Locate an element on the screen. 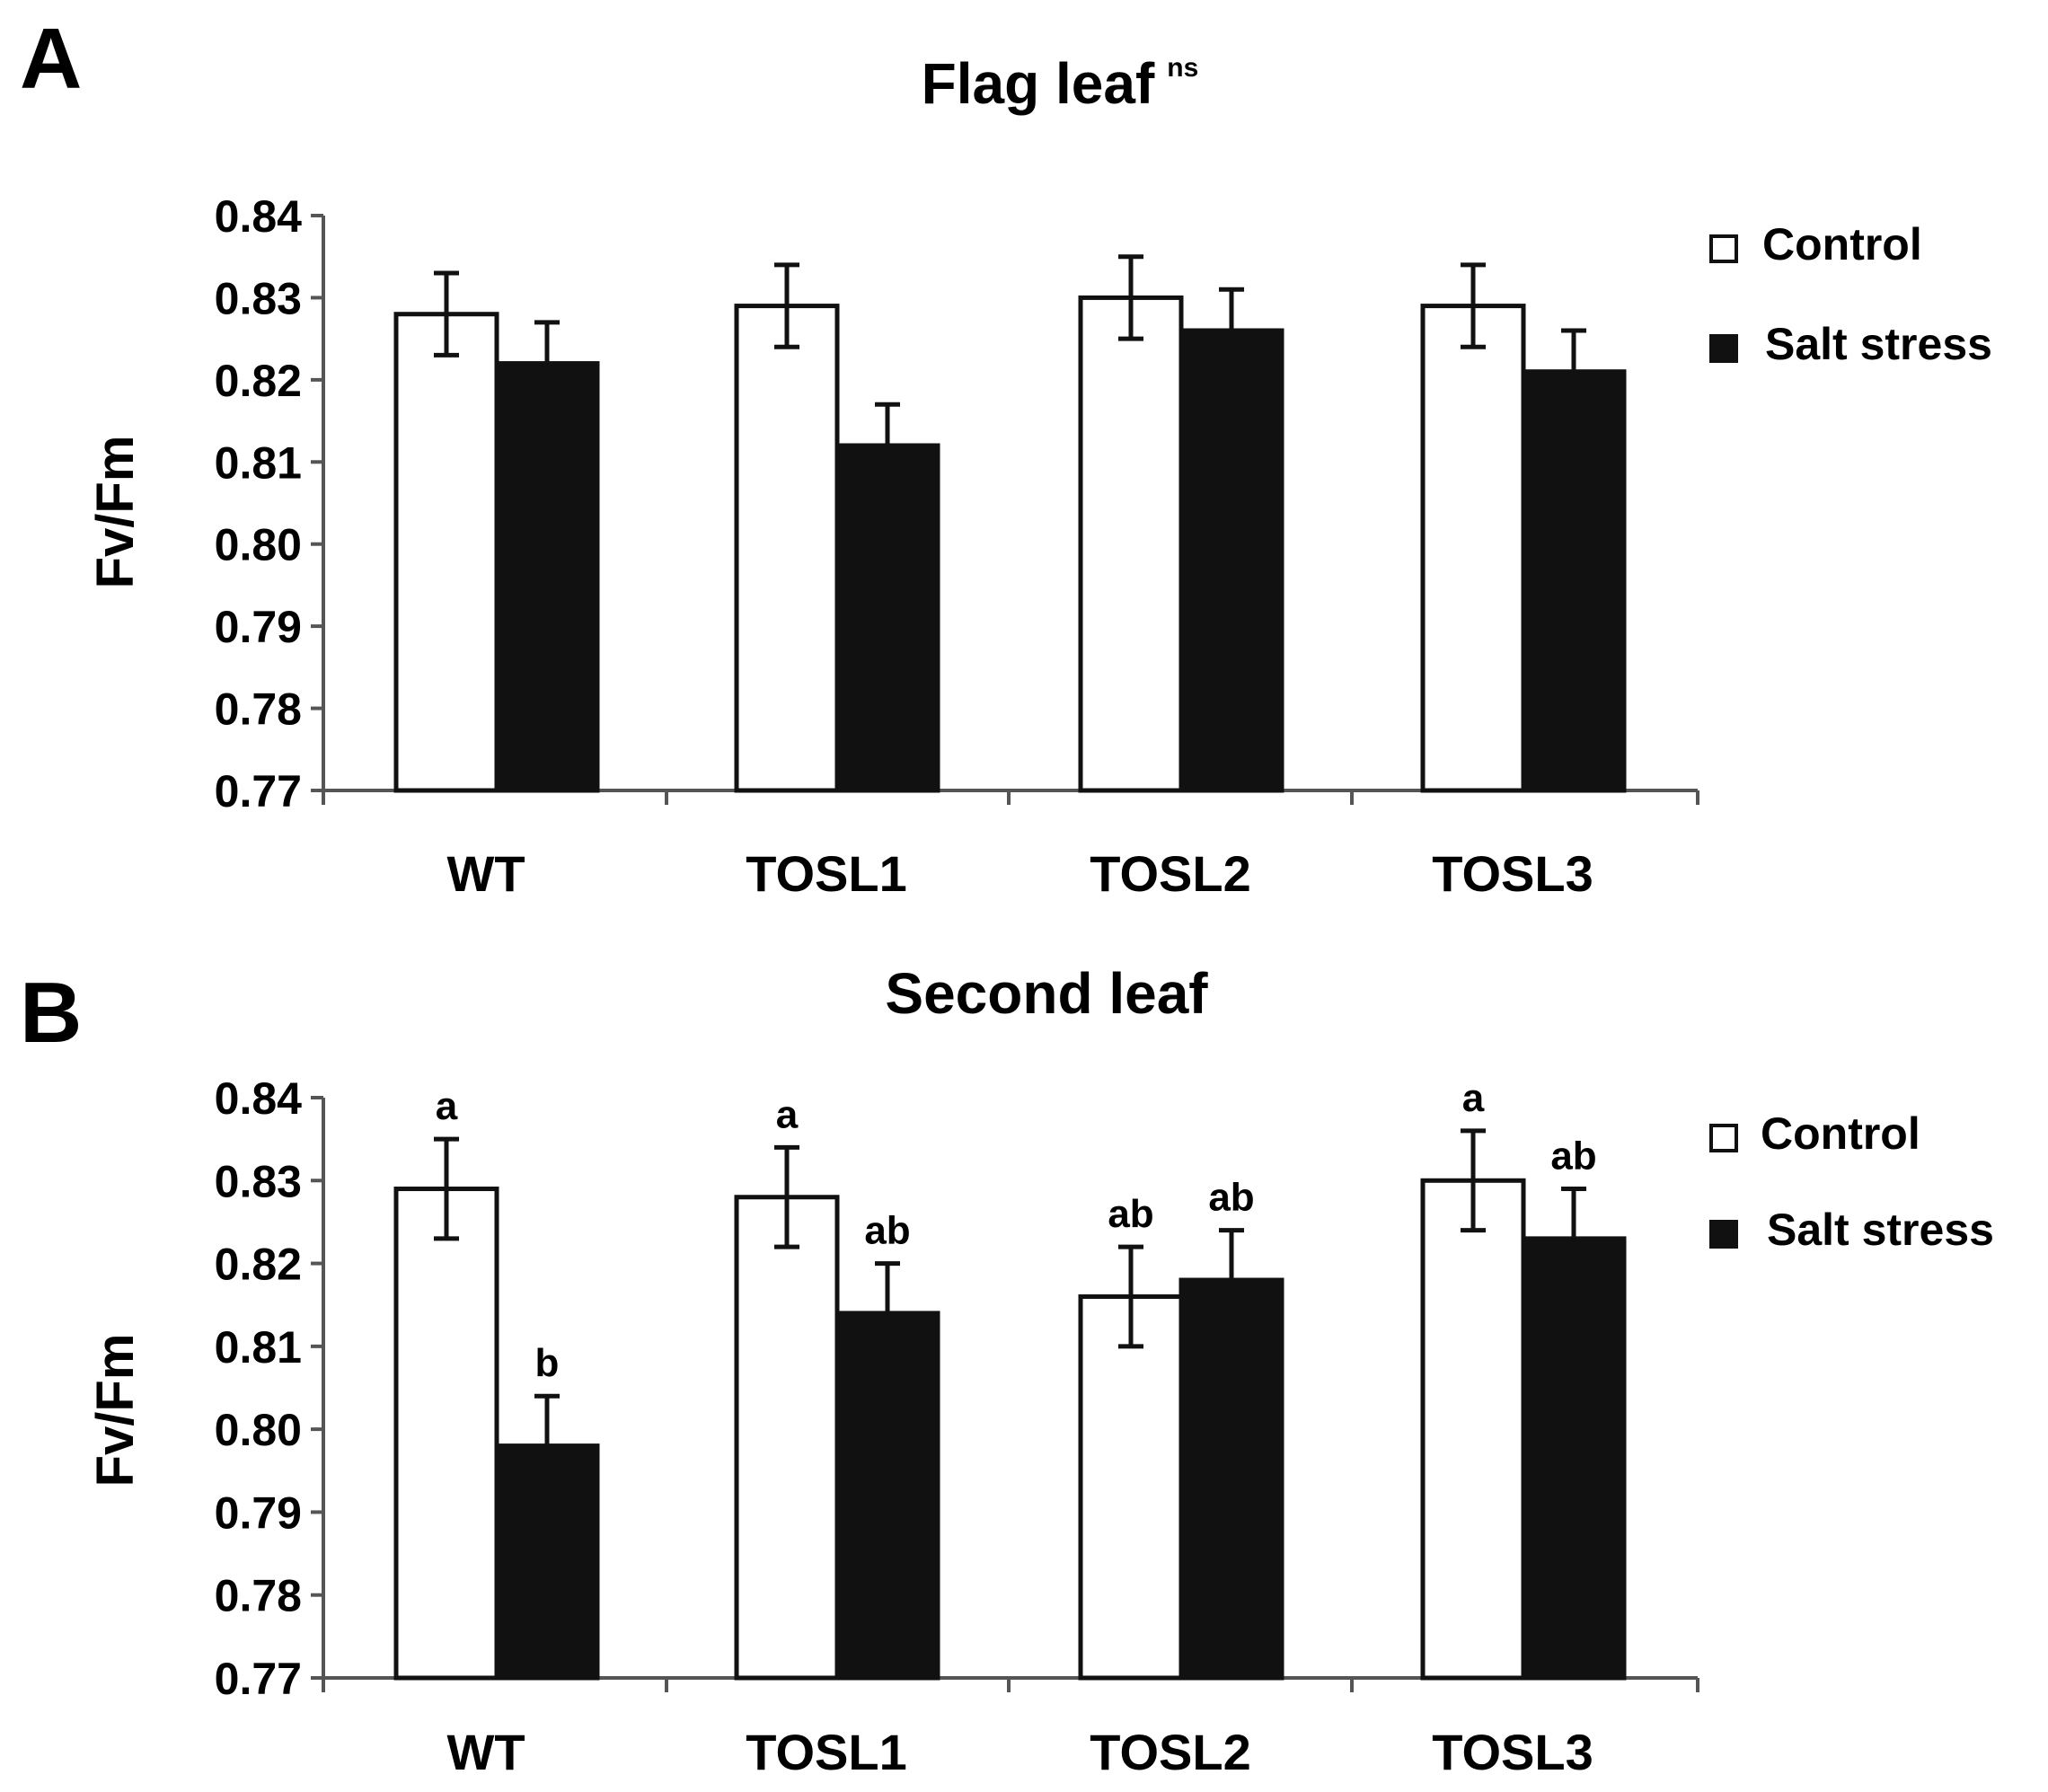  panel-a-bar-control-tosl3 is located at coordinates (1473, 548).